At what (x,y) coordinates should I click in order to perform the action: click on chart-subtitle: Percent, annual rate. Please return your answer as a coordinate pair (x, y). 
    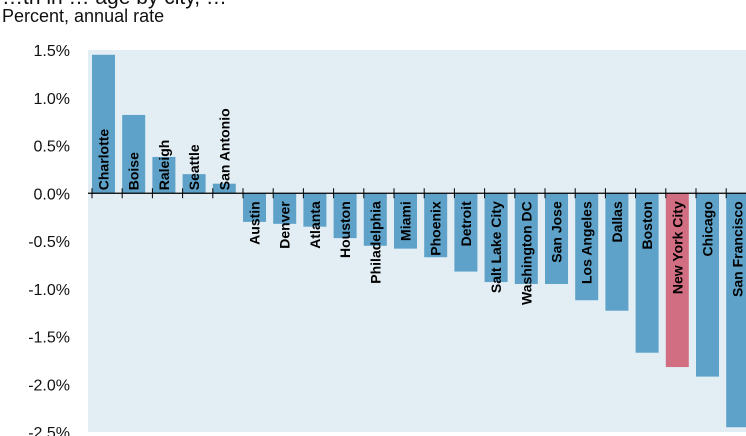
    Looking at the image, I should click on (83, 16).